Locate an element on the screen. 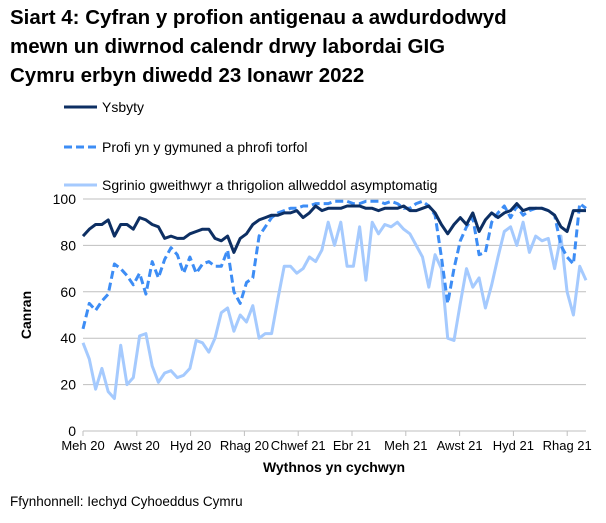 The width and height of the screenshot is (606, 523). legend-label: Profi yn y gymuned a phrofi torfol is located at coordinates (204, 147).